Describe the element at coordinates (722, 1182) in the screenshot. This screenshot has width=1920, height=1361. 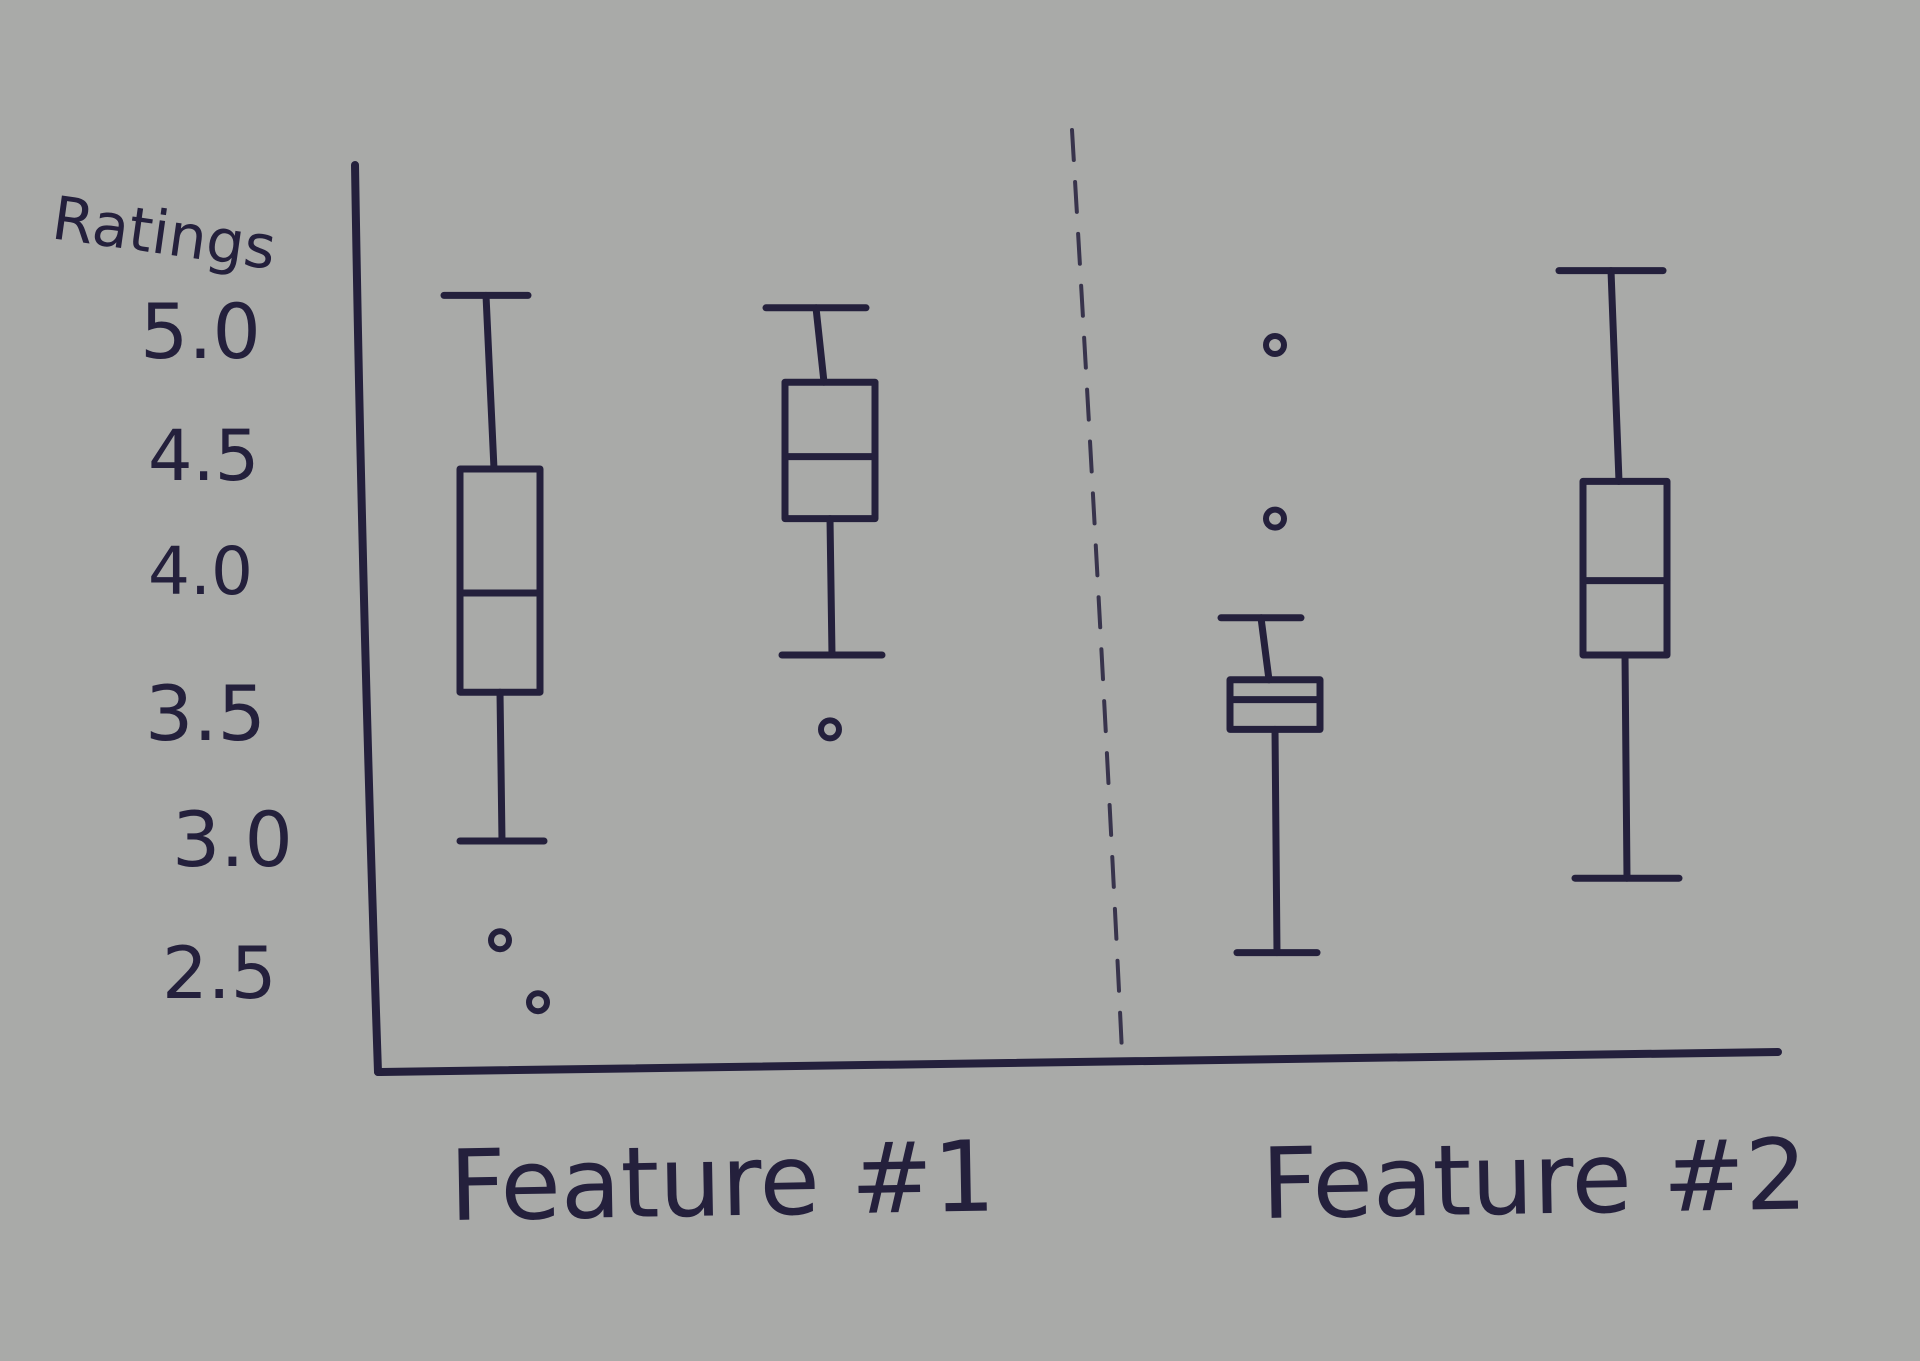
I see `group-label-feature-1: Feature #1` at that location.